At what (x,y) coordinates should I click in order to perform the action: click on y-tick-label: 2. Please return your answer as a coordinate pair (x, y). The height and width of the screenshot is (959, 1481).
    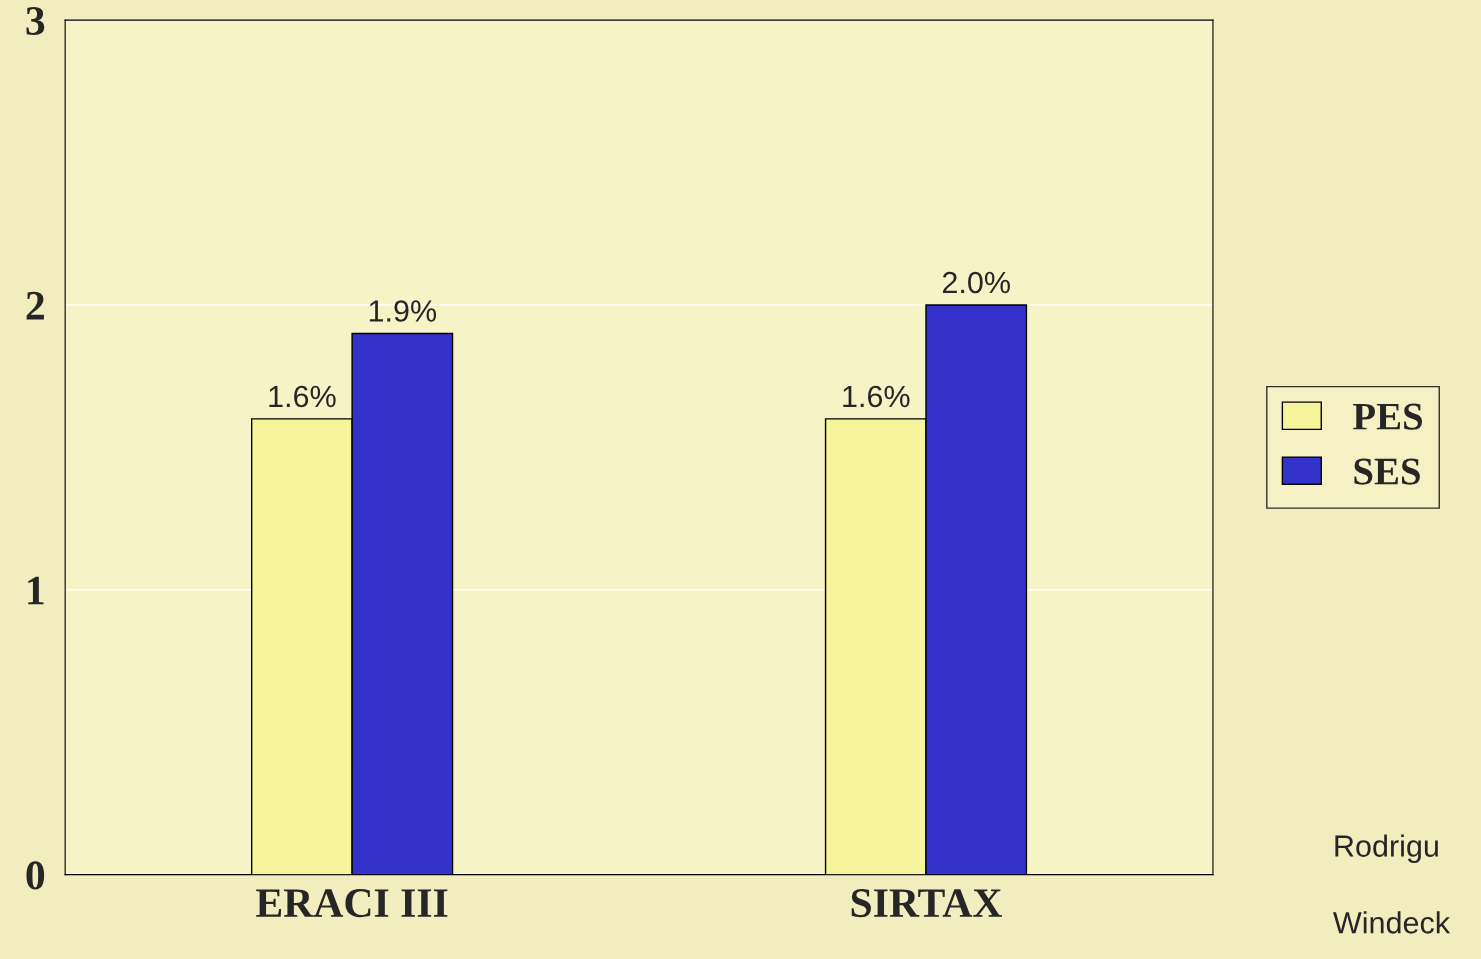
    Looking at the image, I should click on (35, 305).